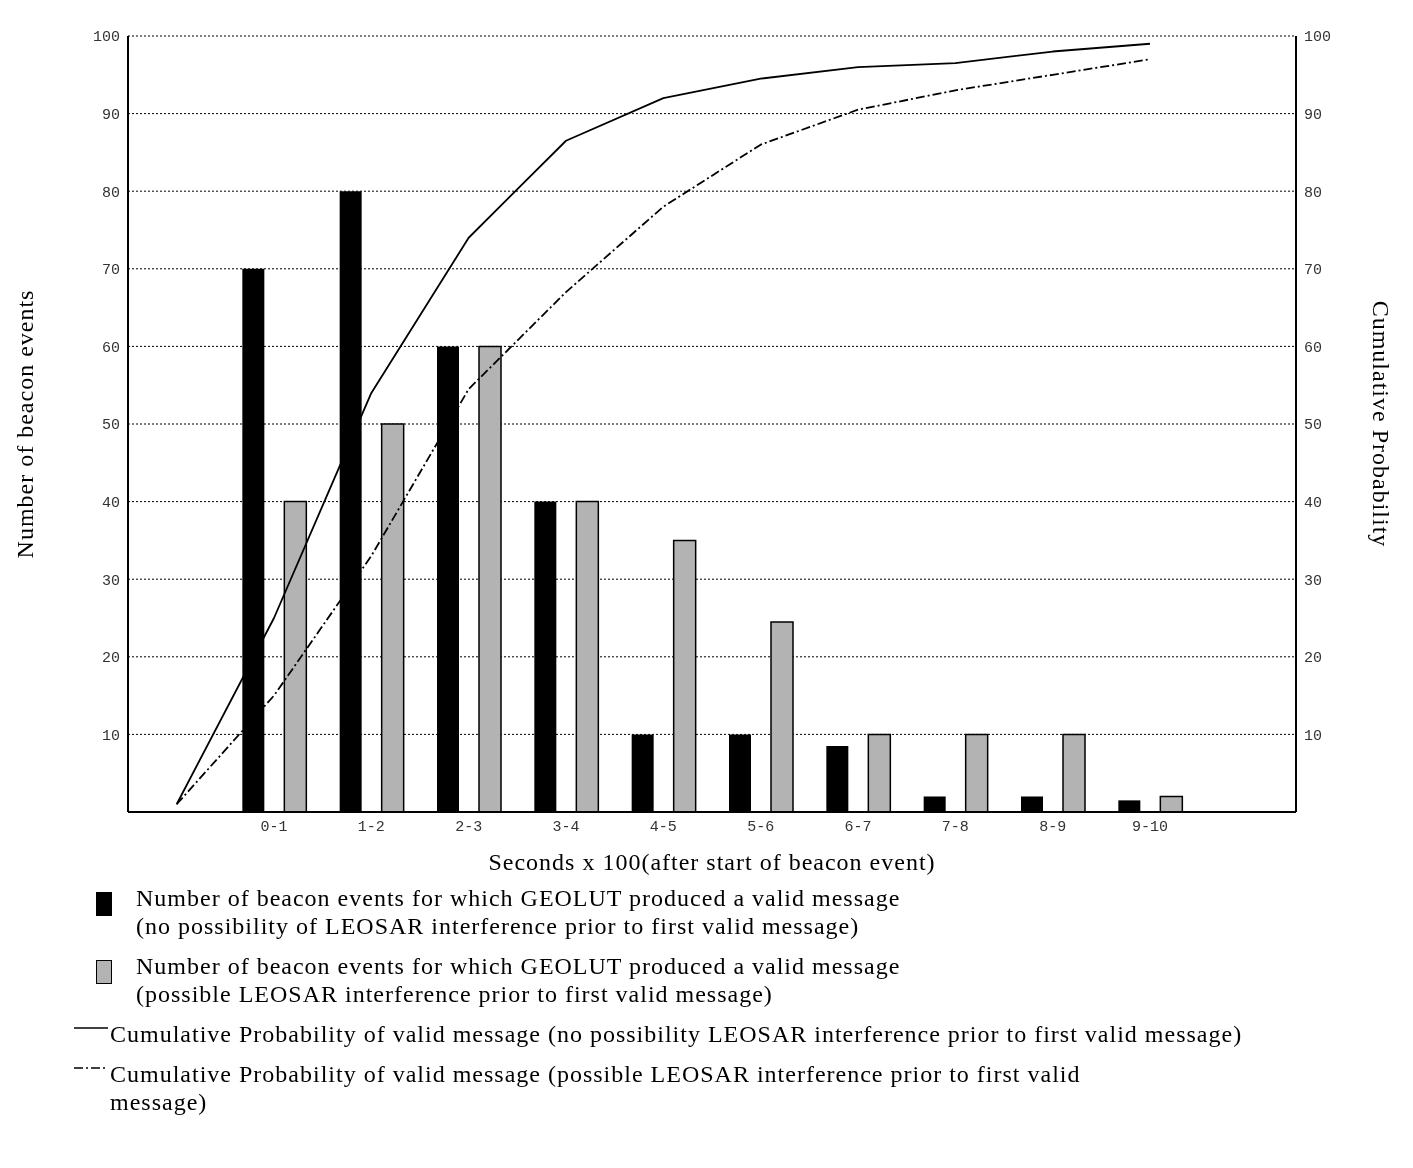  What do you see at coordinates (371, 827) in the screenshot?
I see `x-tick-label: 1-2` at bounding box center [371, 827].